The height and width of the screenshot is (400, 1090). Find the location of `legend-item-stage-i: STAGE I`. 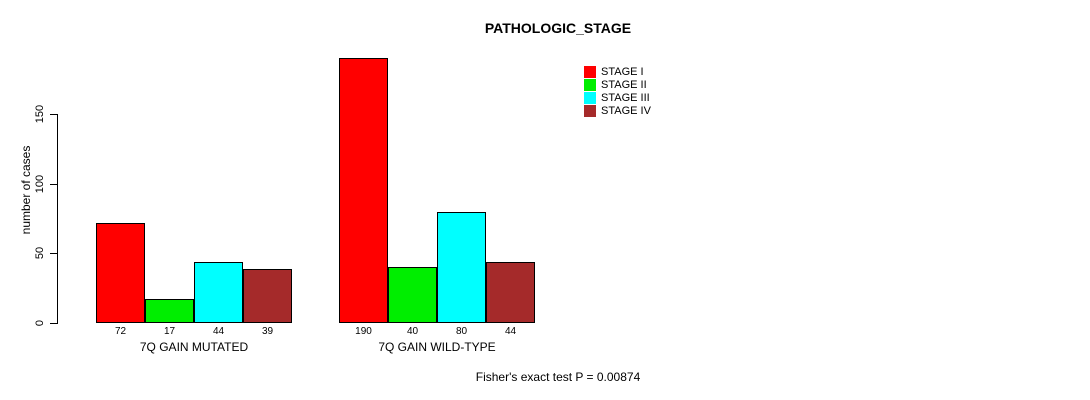

legend-item-stage-i: STAGE I is located at coordinates (617, 71).